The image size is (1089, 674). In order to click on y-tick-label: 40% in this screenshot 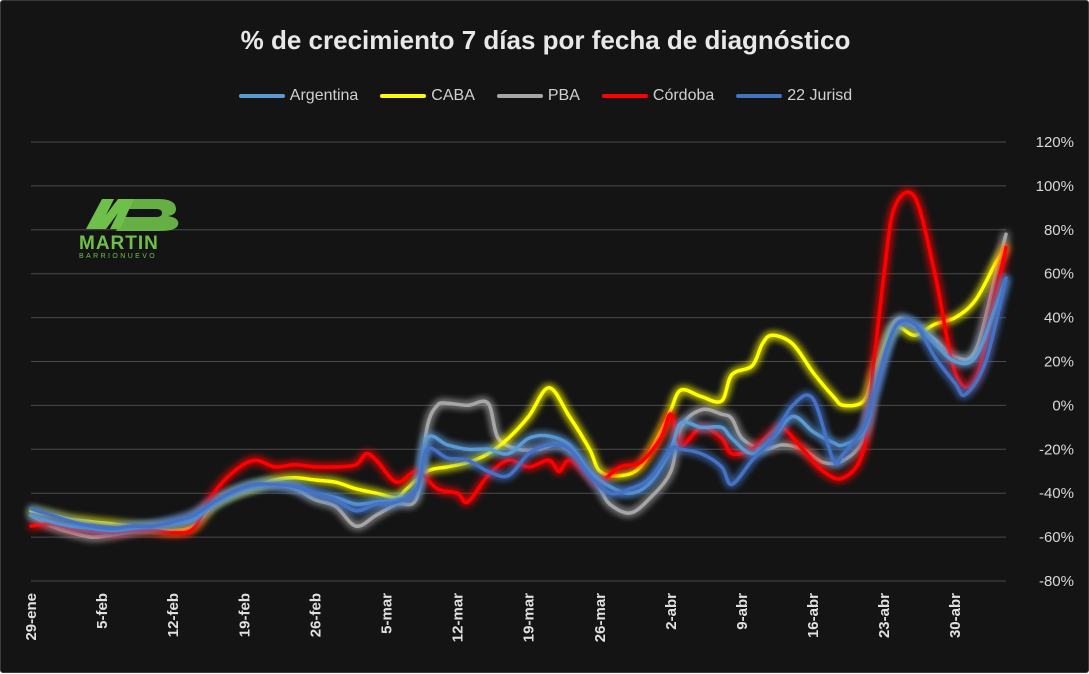, I will do `click(1059, 318)`.